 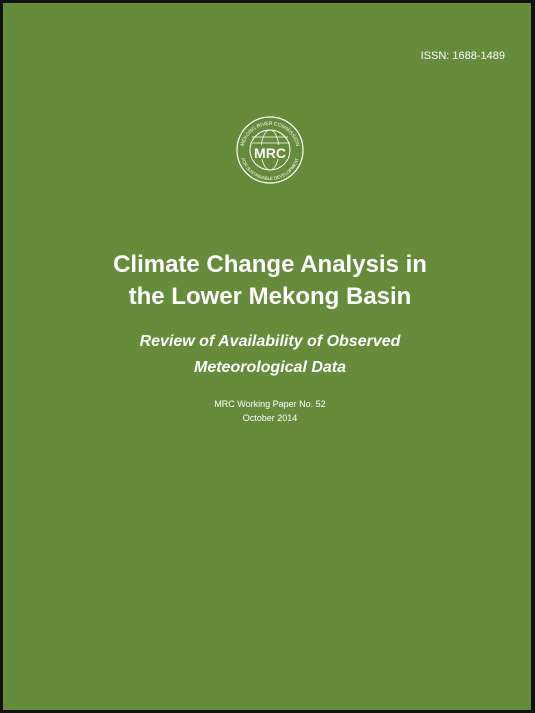 I want to click on subtitle-line: Meteorological Data, so click(x=270, y=367).